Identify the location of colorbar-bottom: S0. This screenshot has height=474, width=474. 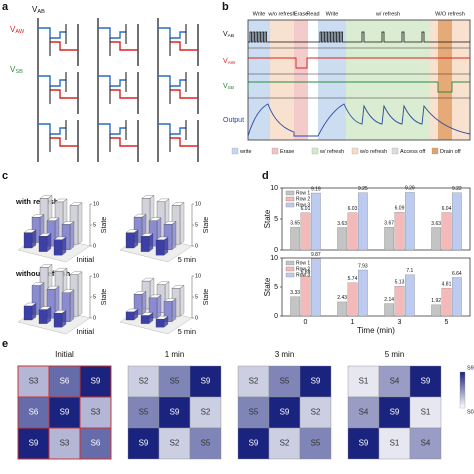
(470, 412).